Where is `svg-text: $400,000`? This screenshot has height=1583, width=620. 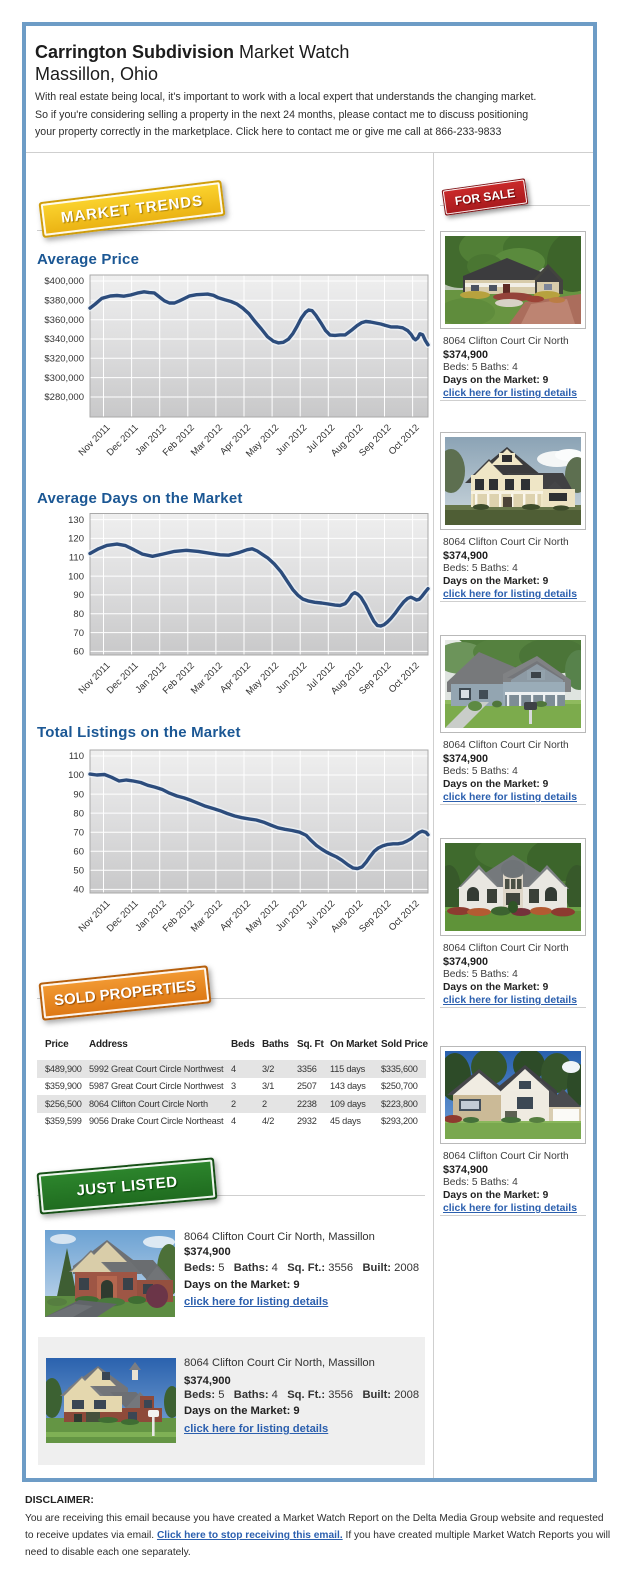
svg-text: $400,000 is located at coordinates (64, 281).